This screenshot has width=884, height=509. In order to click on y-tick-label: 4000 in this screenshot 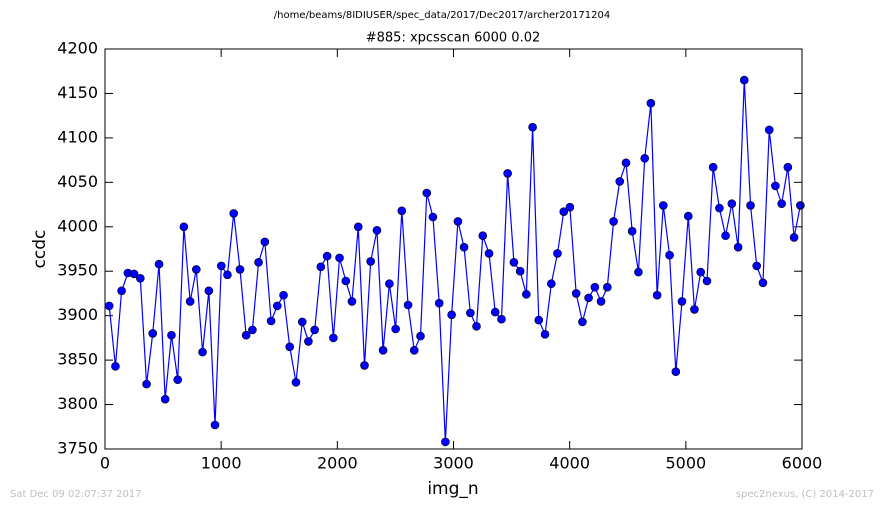, I will do `click(77, 225)`.